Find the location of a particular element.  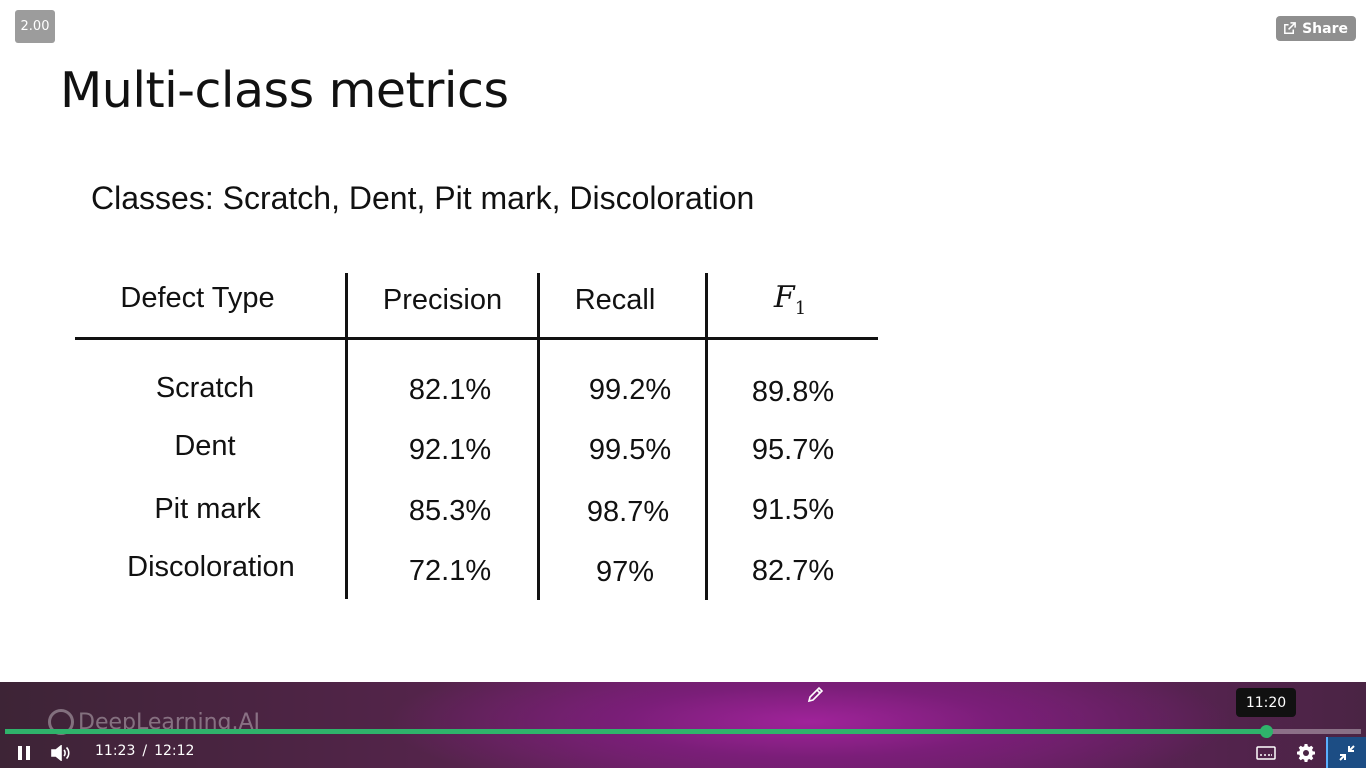

table-cell-defect: Discoloration is located at coordinates (211, 567).